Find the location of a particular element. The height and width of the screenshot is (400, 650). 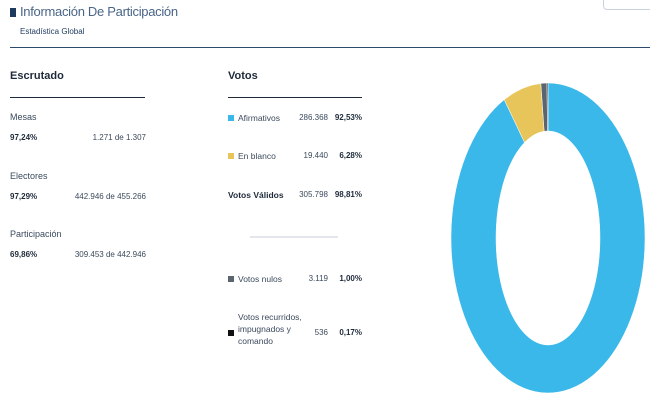

validos-pct: 98,81% is located at coordinates (348, 194).